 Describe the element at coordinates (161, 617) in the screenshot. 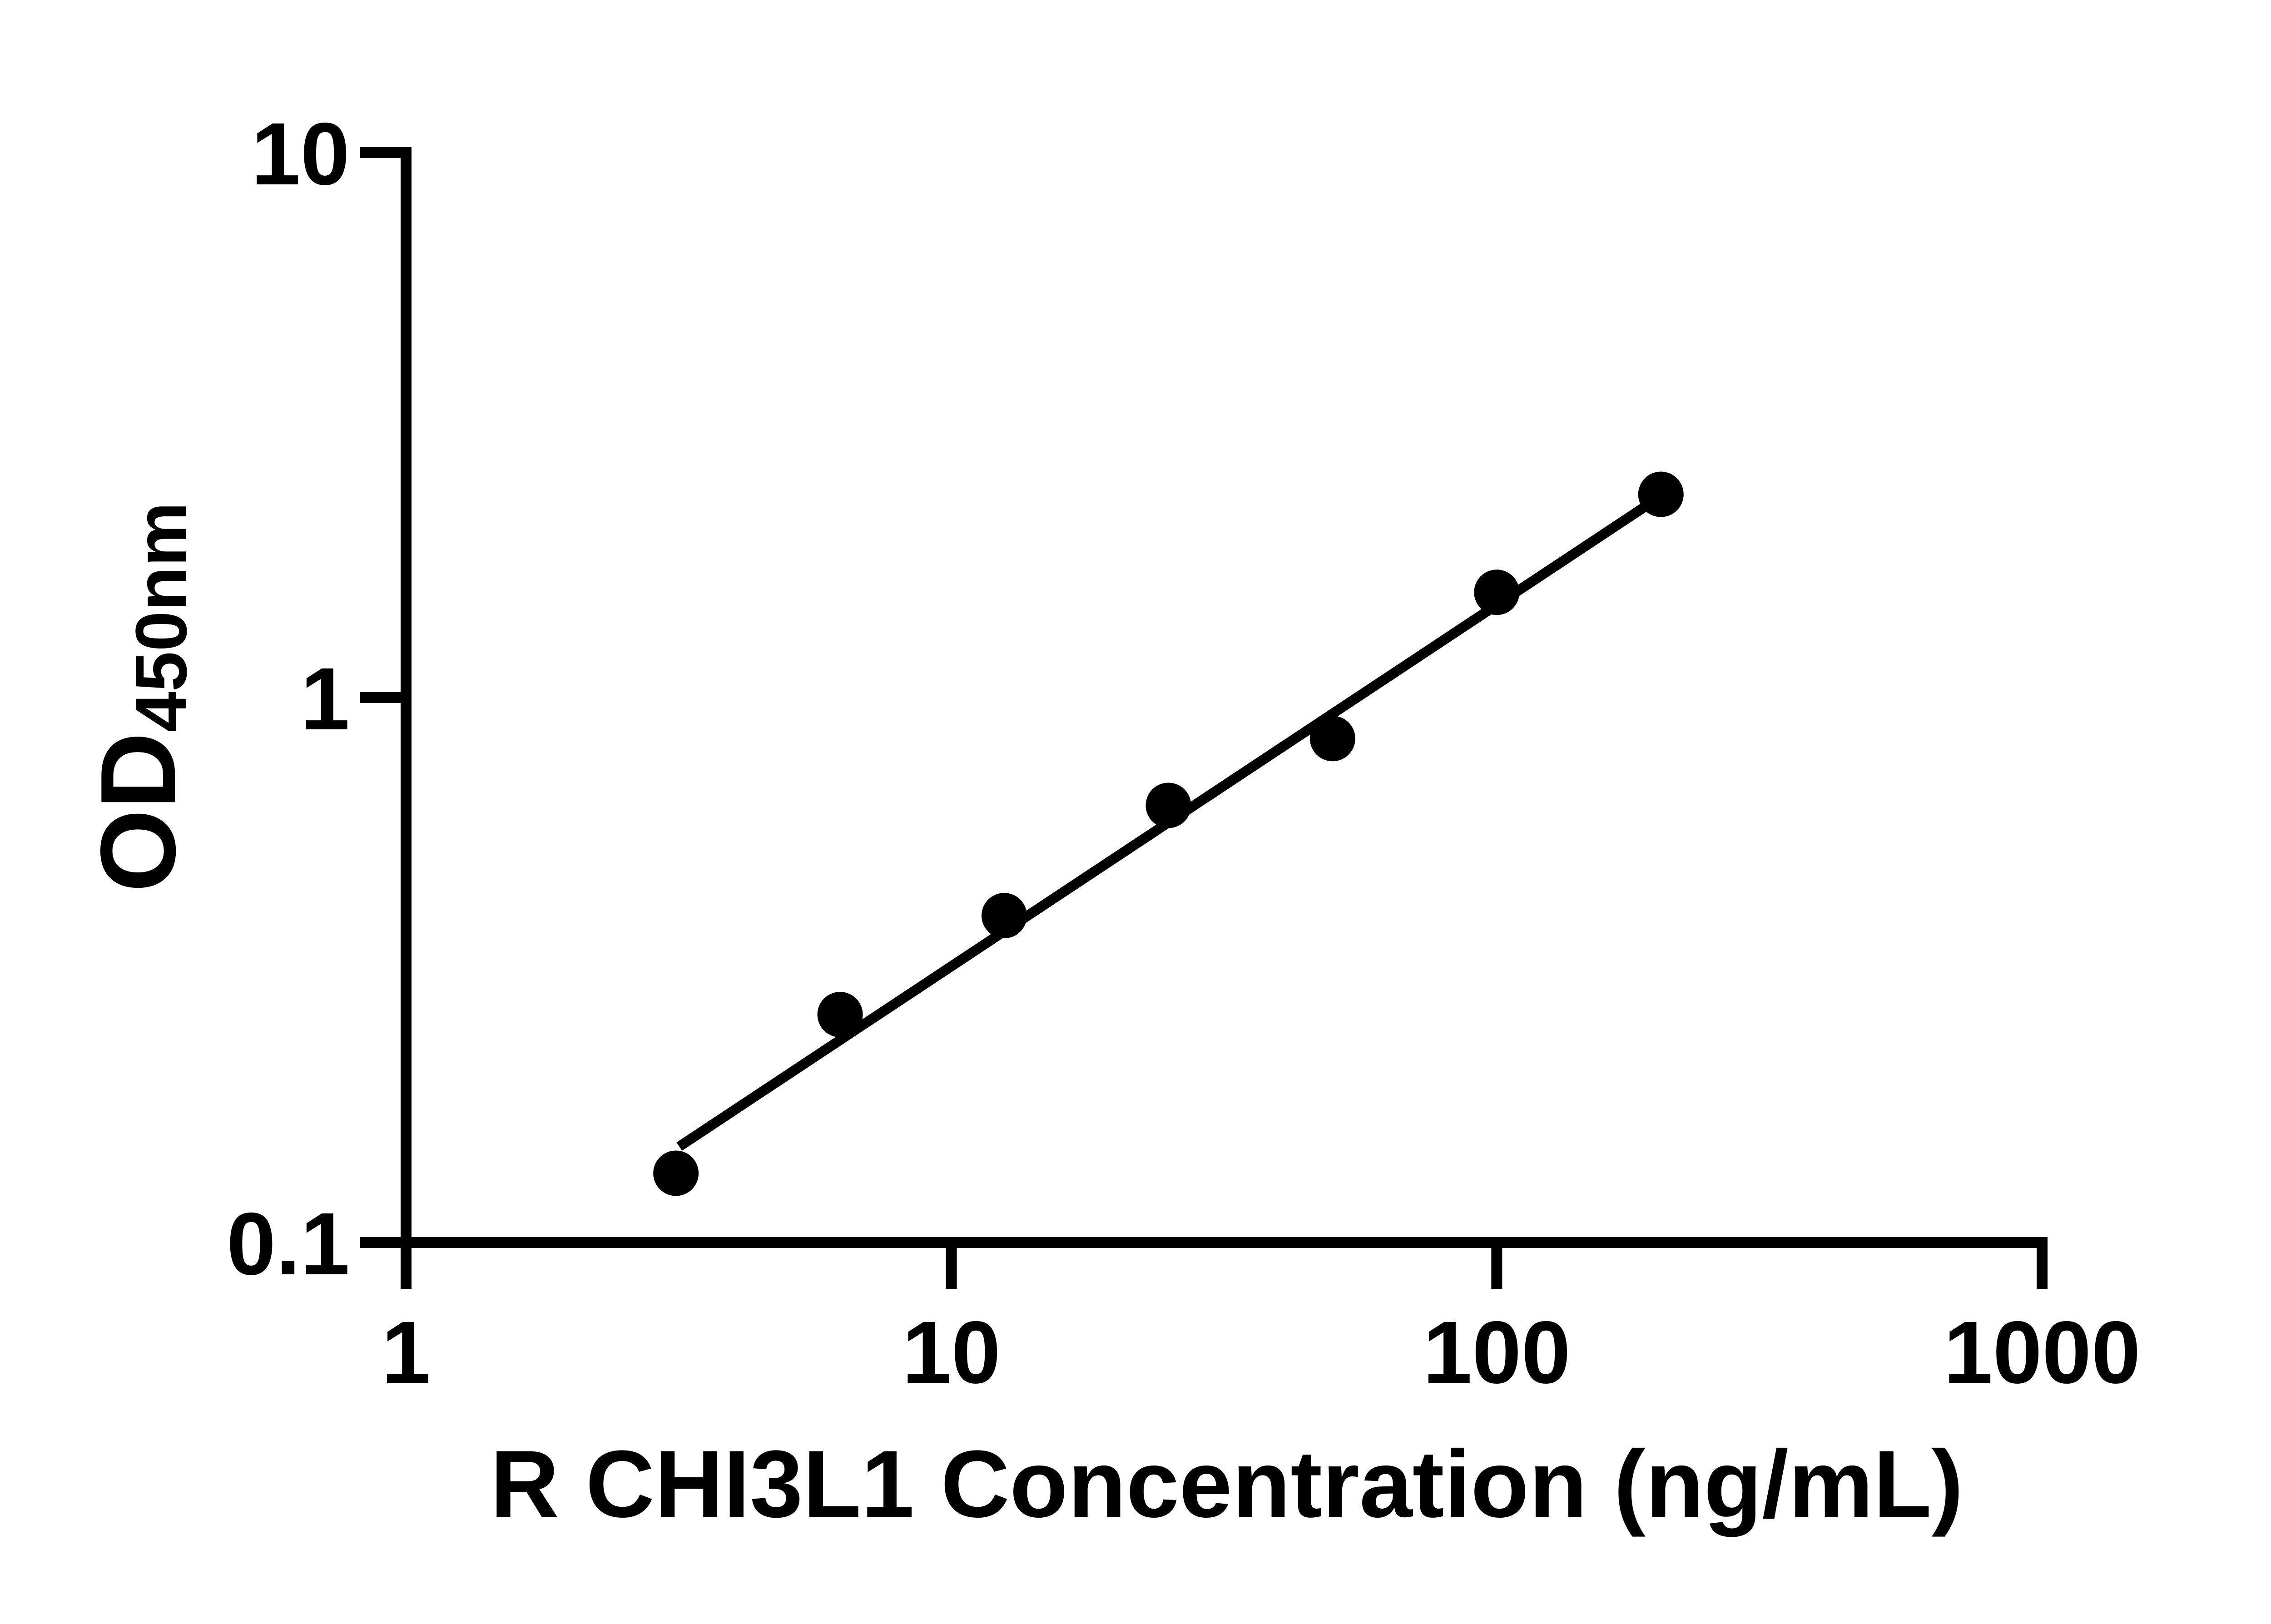

I see `y-axis-title-subscript: 450nm` at that location.